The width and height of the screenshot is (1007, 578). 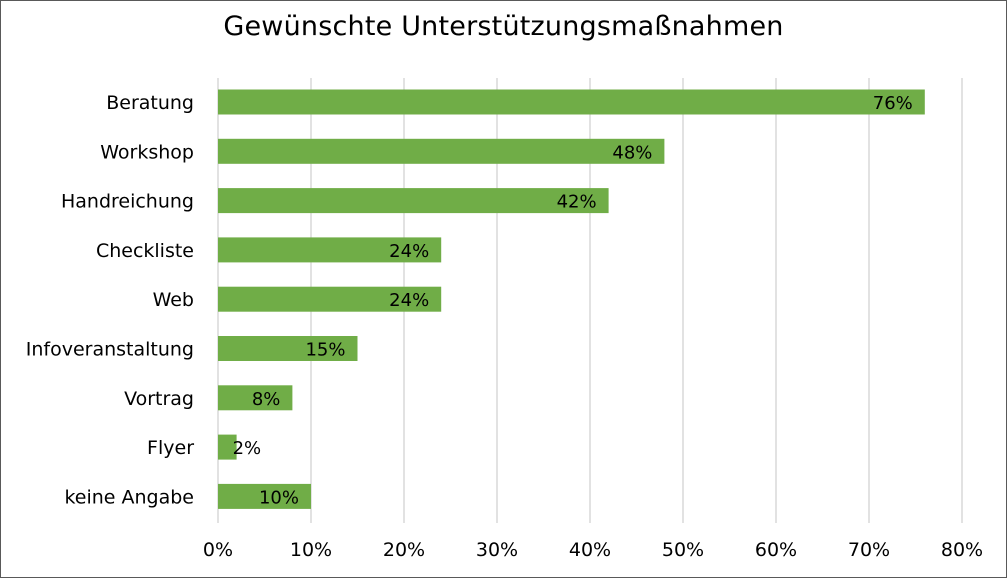 What do you see at coordinates (170, 448) in the screenshot?
I see `category-label: Flyer` at bounding box center [170, 448].